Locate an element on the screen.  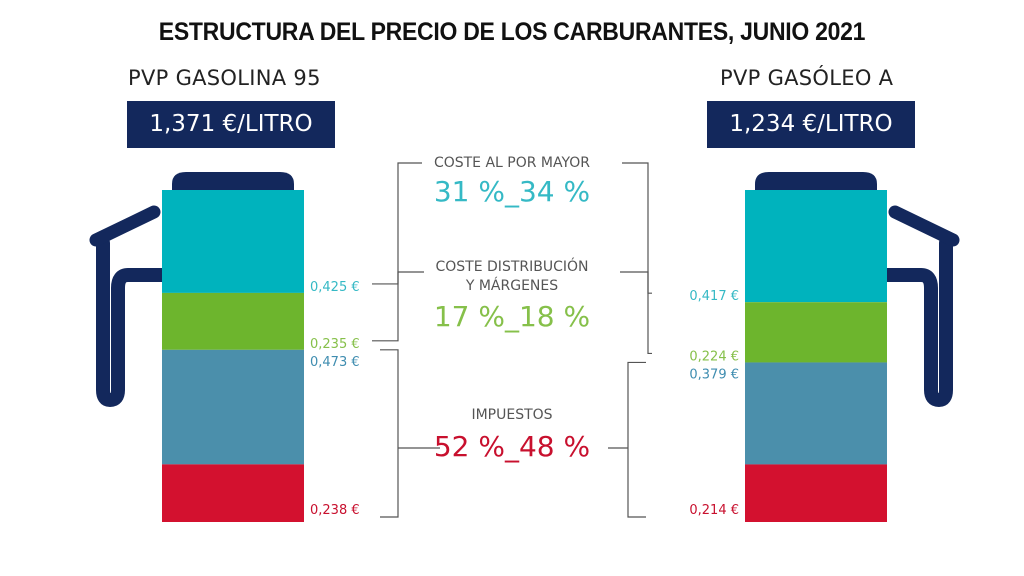
connector-wholesale-right is located at coordinates (637, 228).